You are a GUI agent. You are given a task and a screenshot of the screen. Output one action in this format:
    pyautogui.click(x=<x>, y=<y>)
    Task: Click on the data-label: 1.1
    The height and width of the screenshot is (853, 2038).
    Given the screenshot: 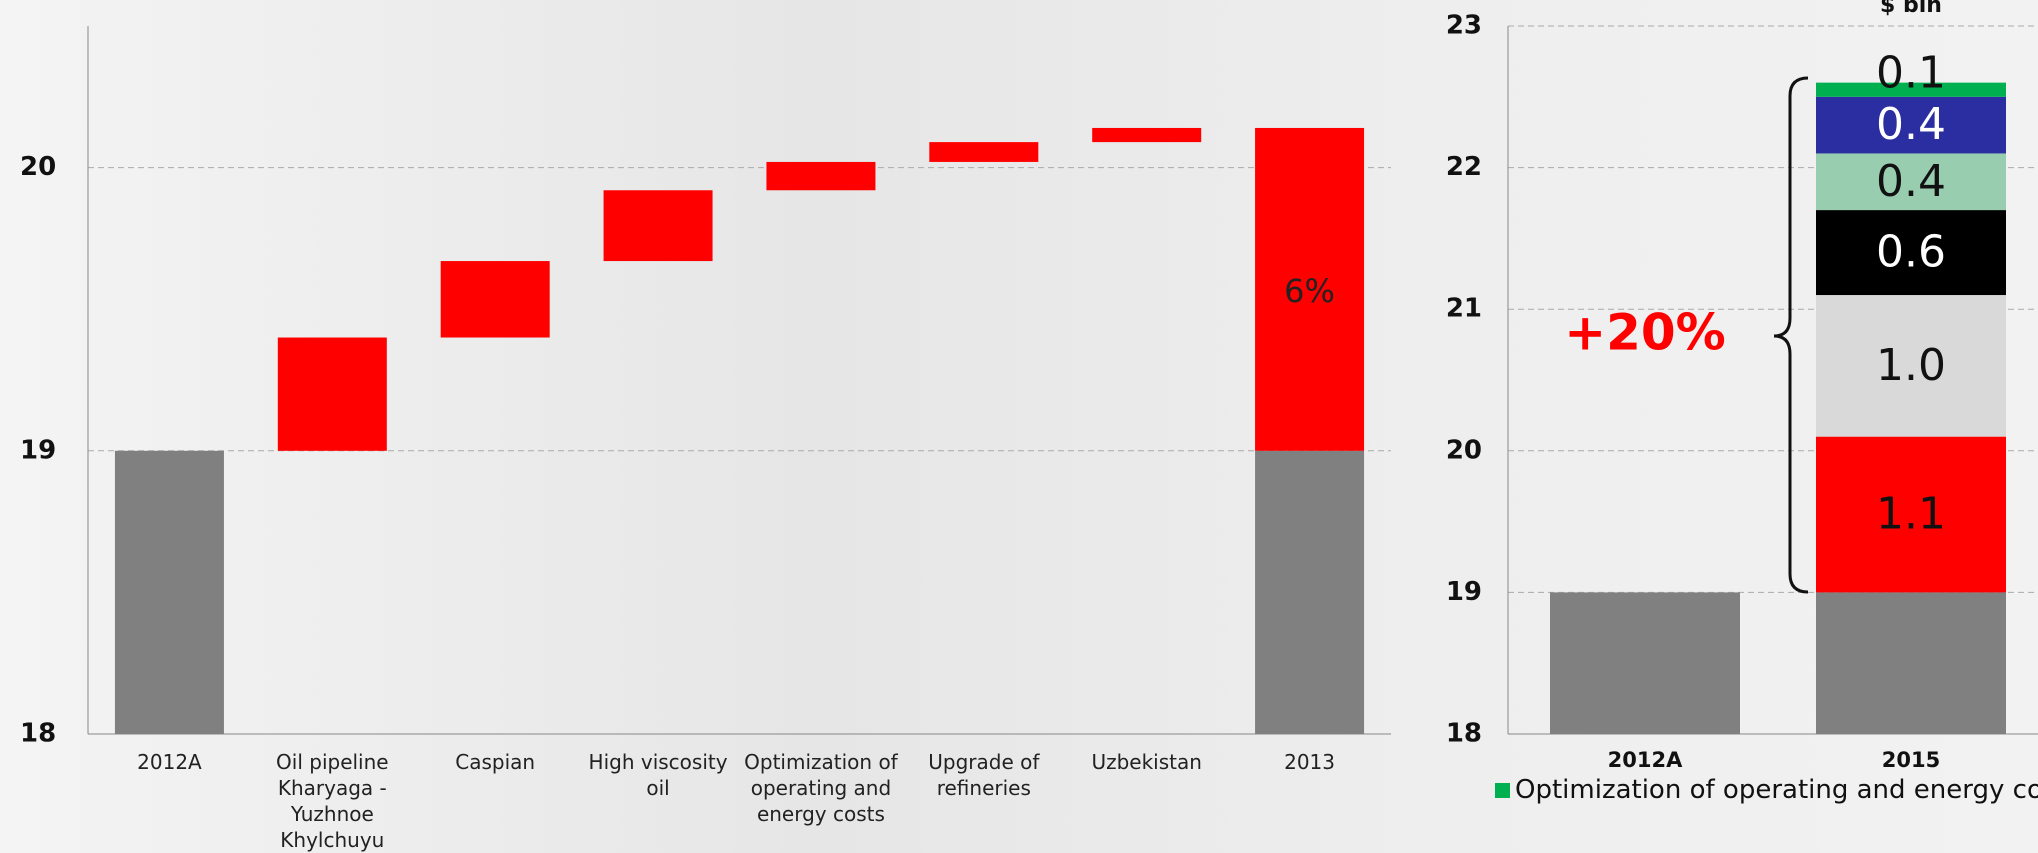 What is the action you would take?
    pyautogui.click(x=1911, y=514)
    